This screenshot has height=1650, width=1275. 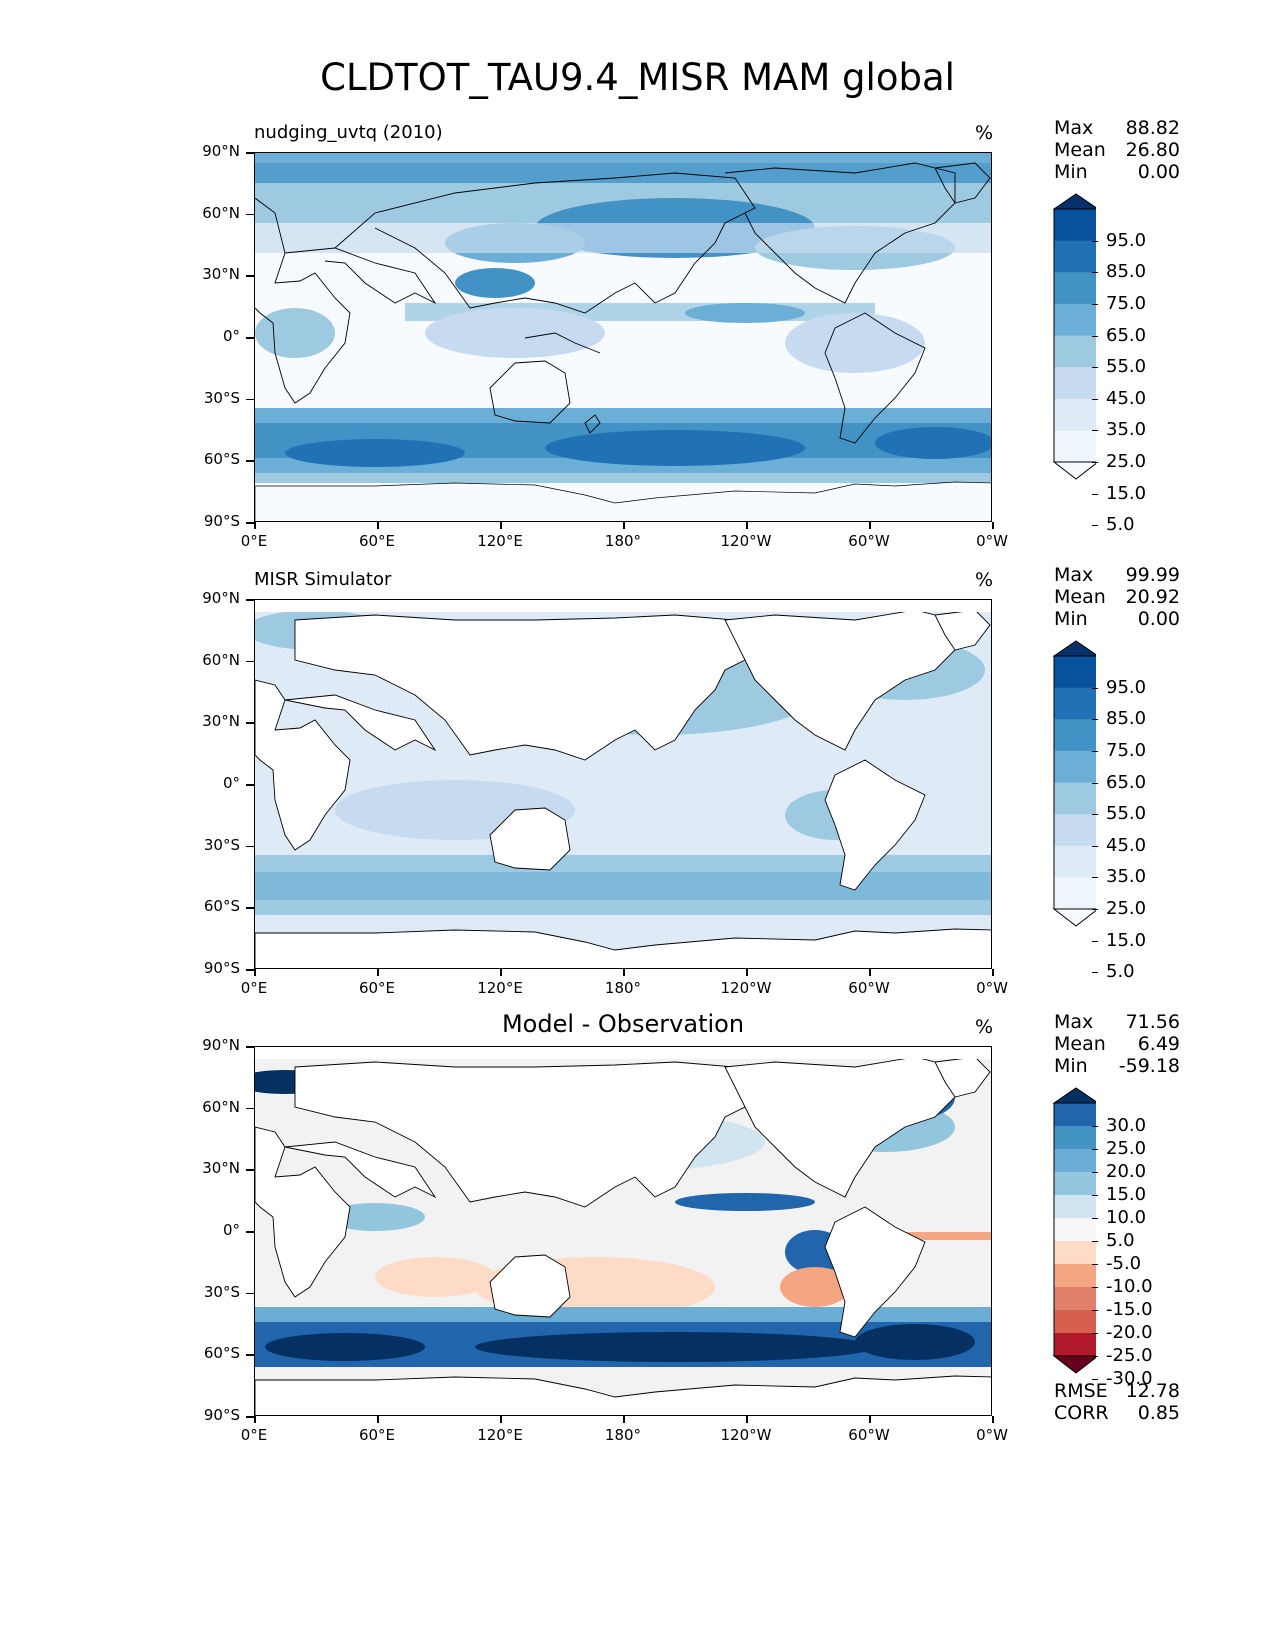 What do you see at coordinates (1124, 1263) in the screenshot?
I see `colorbar-tick-label: -5.0` at bounding box center [1124, 1263].